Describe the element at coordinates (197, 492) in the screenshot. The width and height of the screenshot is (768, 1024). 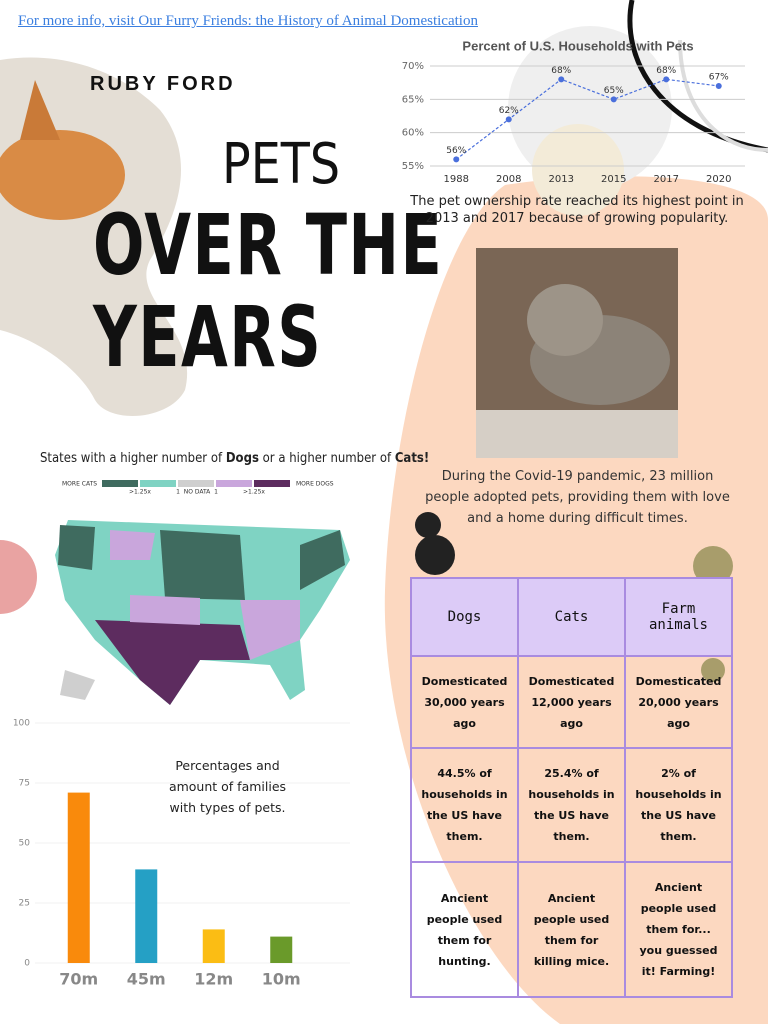
I see `legend-label: NO DATA` at that location.